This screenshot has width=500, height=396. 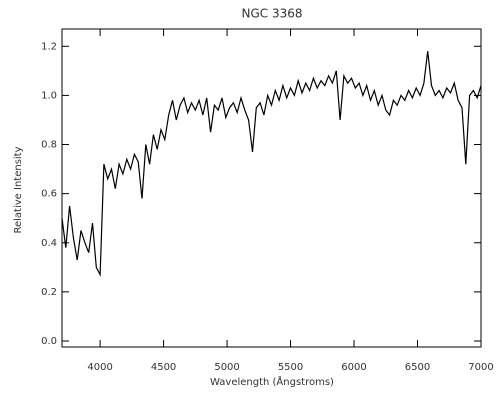 What do you see at coordinates (18, 189) in the screenshot?
I see `y-axis-label: Relative Intensity` at bounding box center [18, 189].